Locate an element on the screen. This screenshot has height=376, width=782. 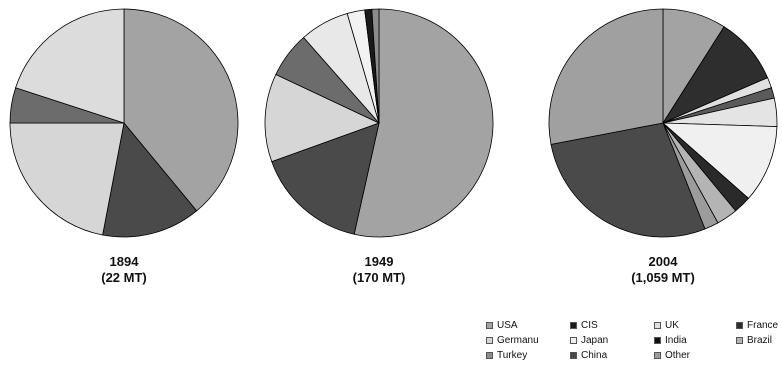
pie-slice-2004-turkey is located at coordinates (606, 76).